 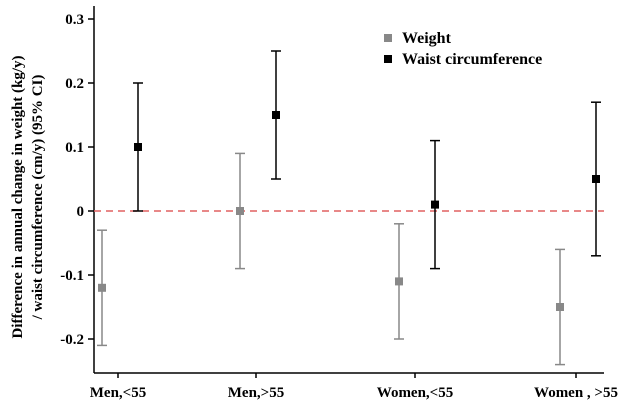 What do you see at coordinates (81, 212) in the screenshot?
I see `y-tick-label: 0` at bounding box center [81, 212].